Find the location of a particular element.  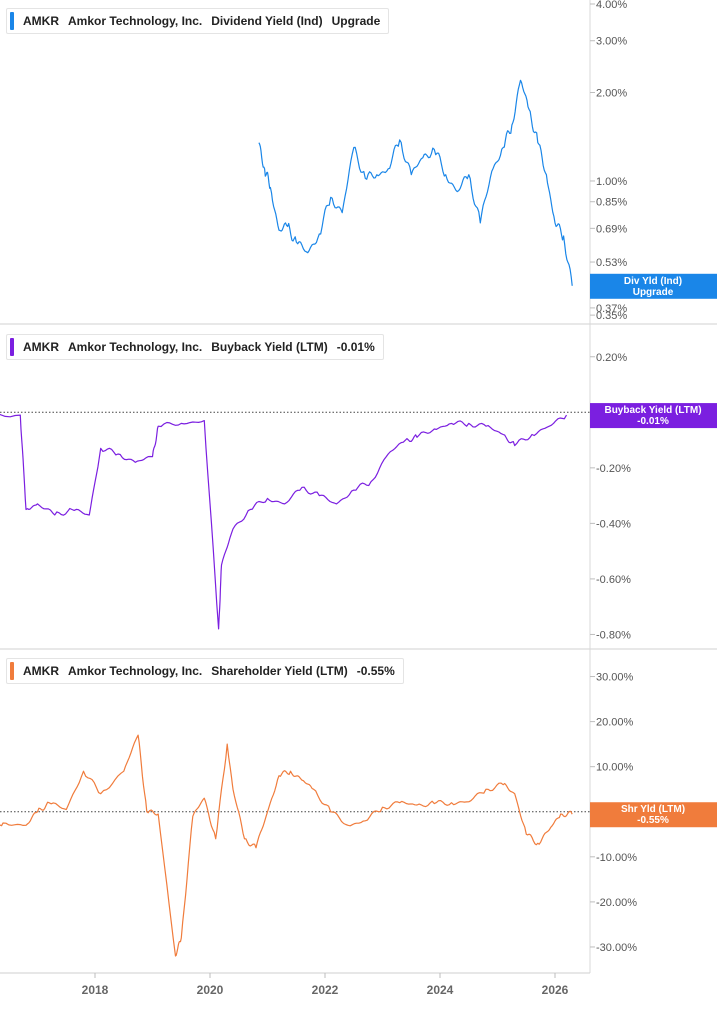

y-tick-label: 0.20% is located at coordinates (611, 358).